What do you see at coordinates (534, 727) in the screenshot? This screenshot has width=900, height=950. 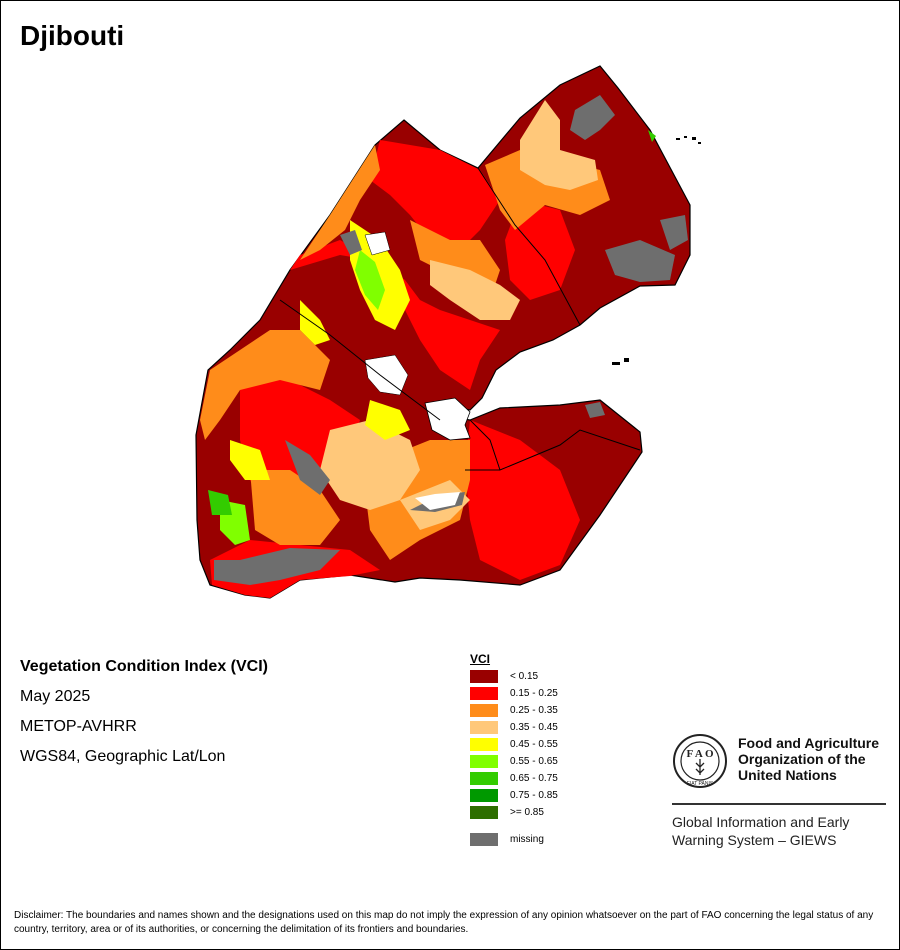 I see `legend-label: 0.35 - 0.45` at bounding box center [534, 727].